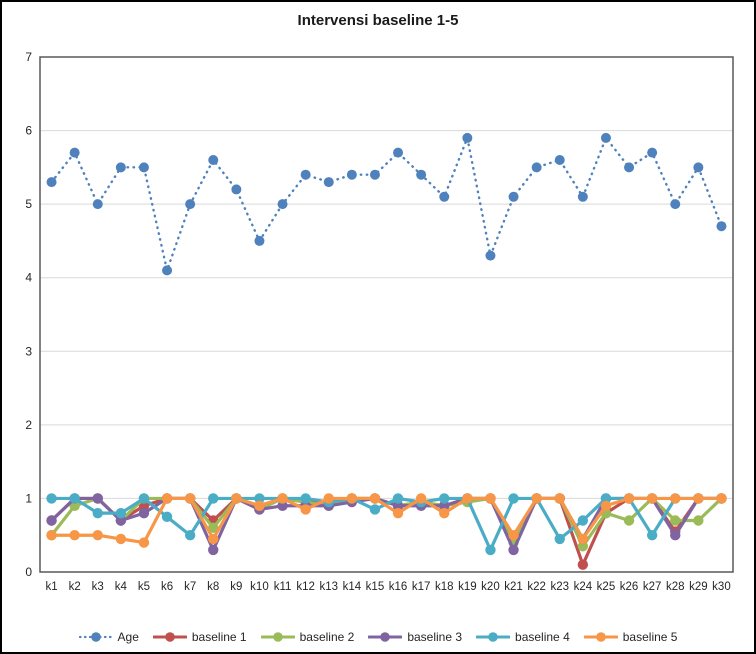 The width and height of the screenshot is (756, 654). Describe the element at coordinates (28, 351) in the screenshot. I see `y-axis-label: 3` at that location.